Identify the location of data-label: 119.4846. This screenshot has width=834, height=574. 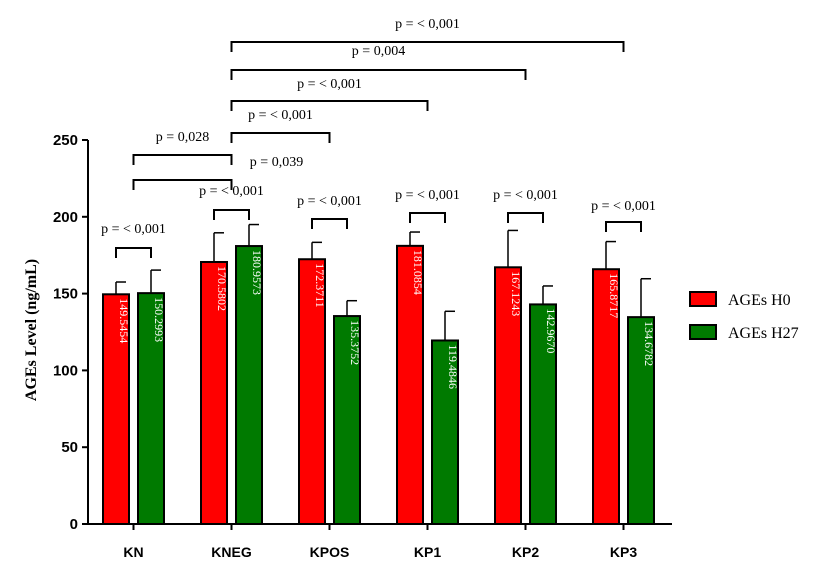
(453, 366).